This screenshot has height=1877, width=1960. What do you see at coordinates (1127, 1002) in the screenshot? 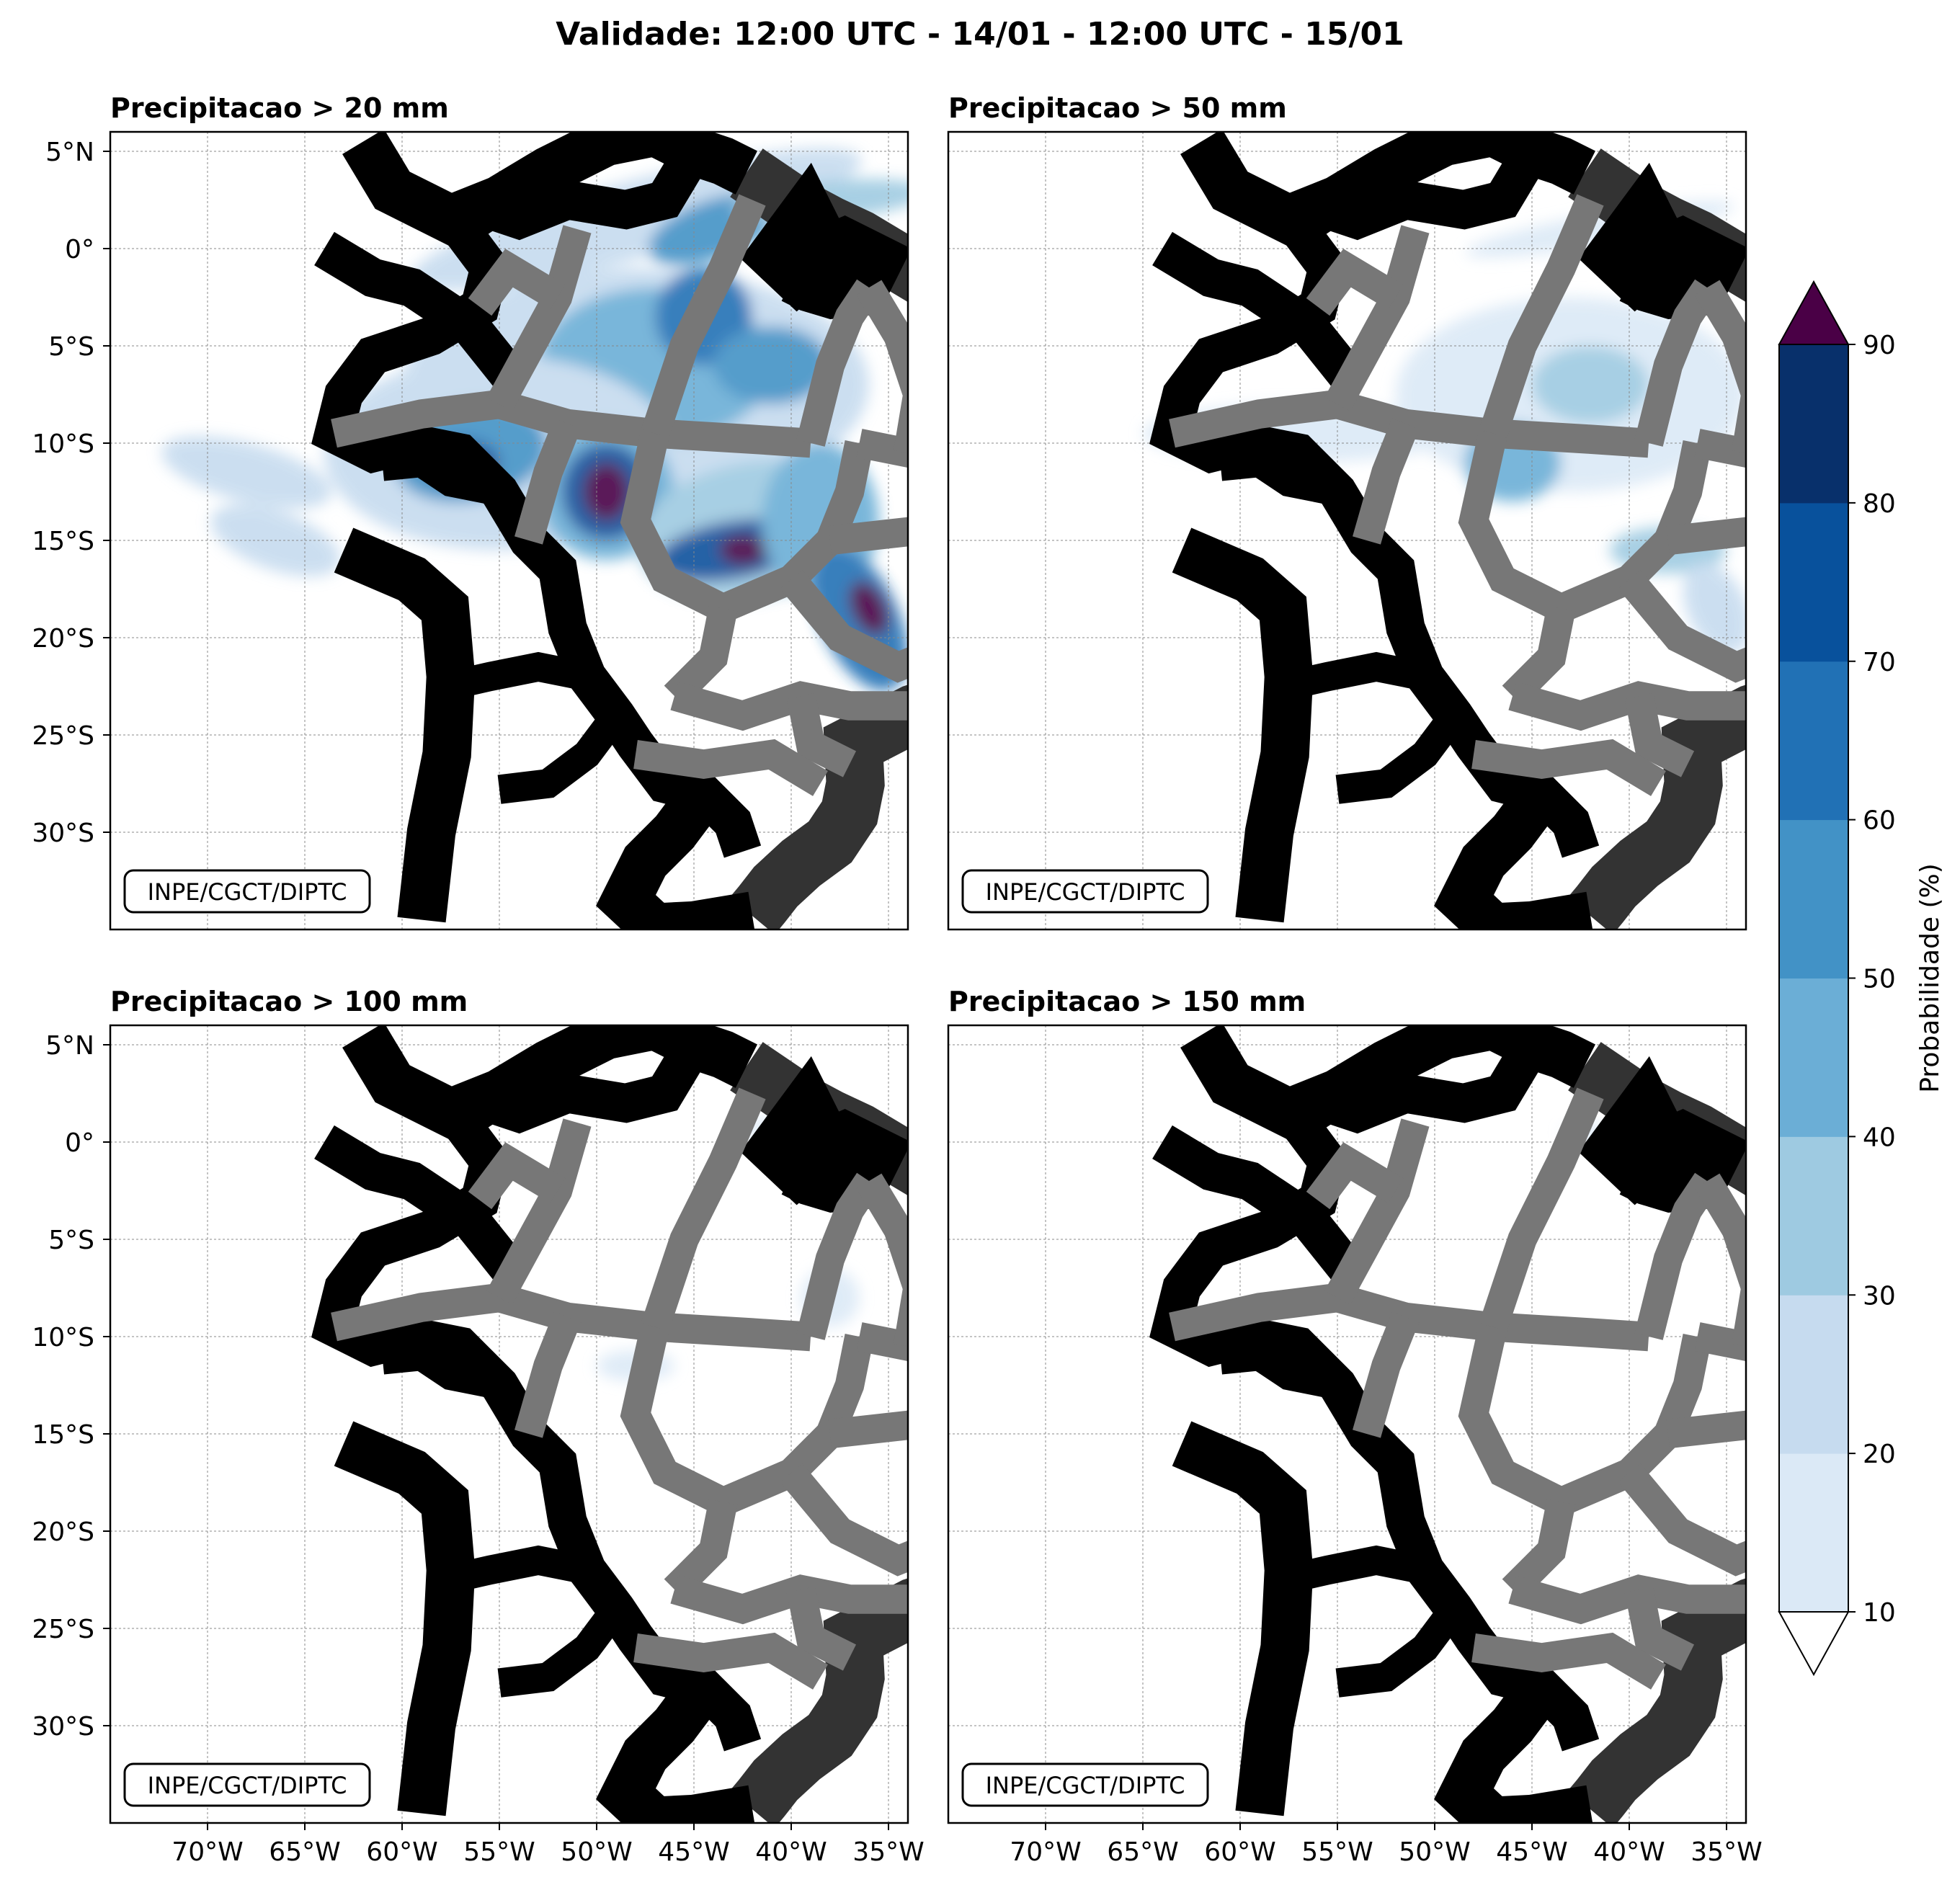
I see `panel-title: Precipitacao > 150 mm` at bounding box center [1127, 1002].